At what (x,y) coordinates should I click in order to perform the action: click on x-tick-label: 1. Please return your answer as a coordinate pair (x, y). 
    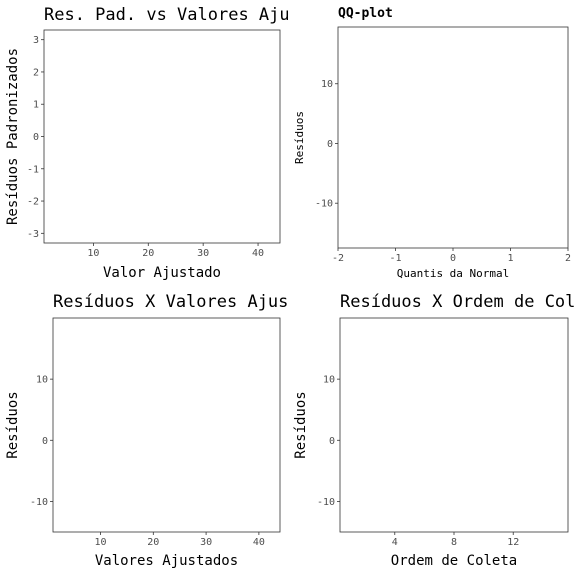
    Looking at the image, I should click on (510, 258).